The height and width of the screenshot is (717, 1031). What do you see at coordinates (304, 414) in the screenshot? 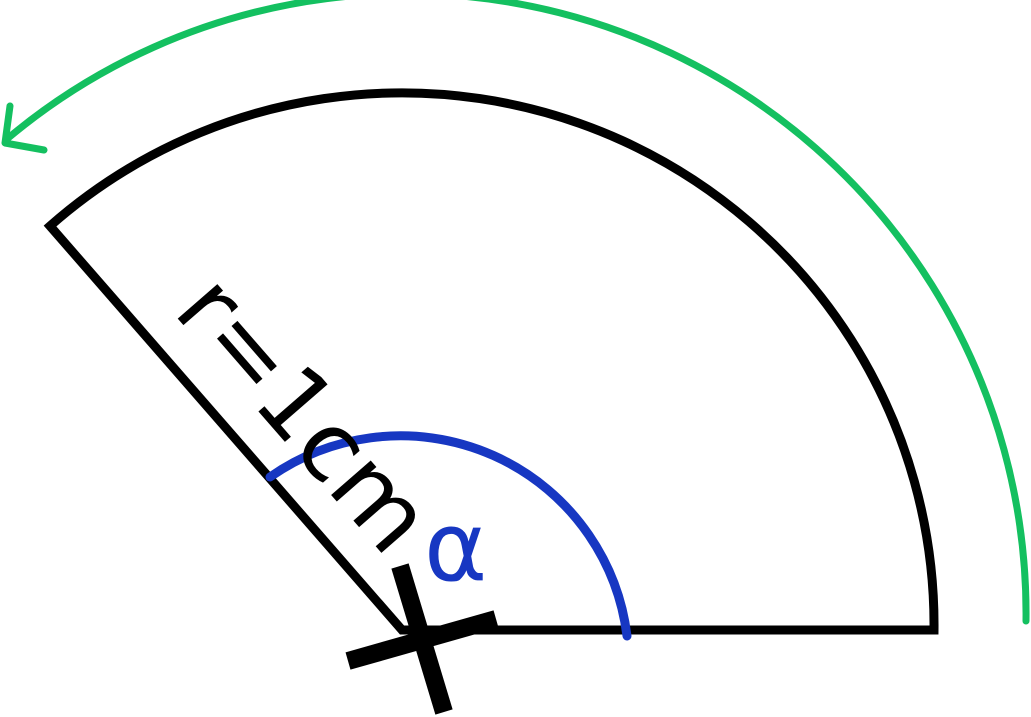
I see `radius-label: r=1cm` at bounding box center [304, 414].